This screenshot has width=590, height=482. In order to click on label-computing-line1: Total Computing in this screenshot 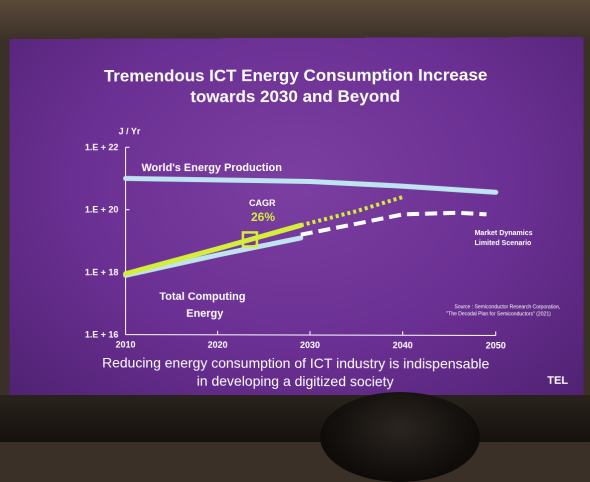, I will do `click(202, 297)`.